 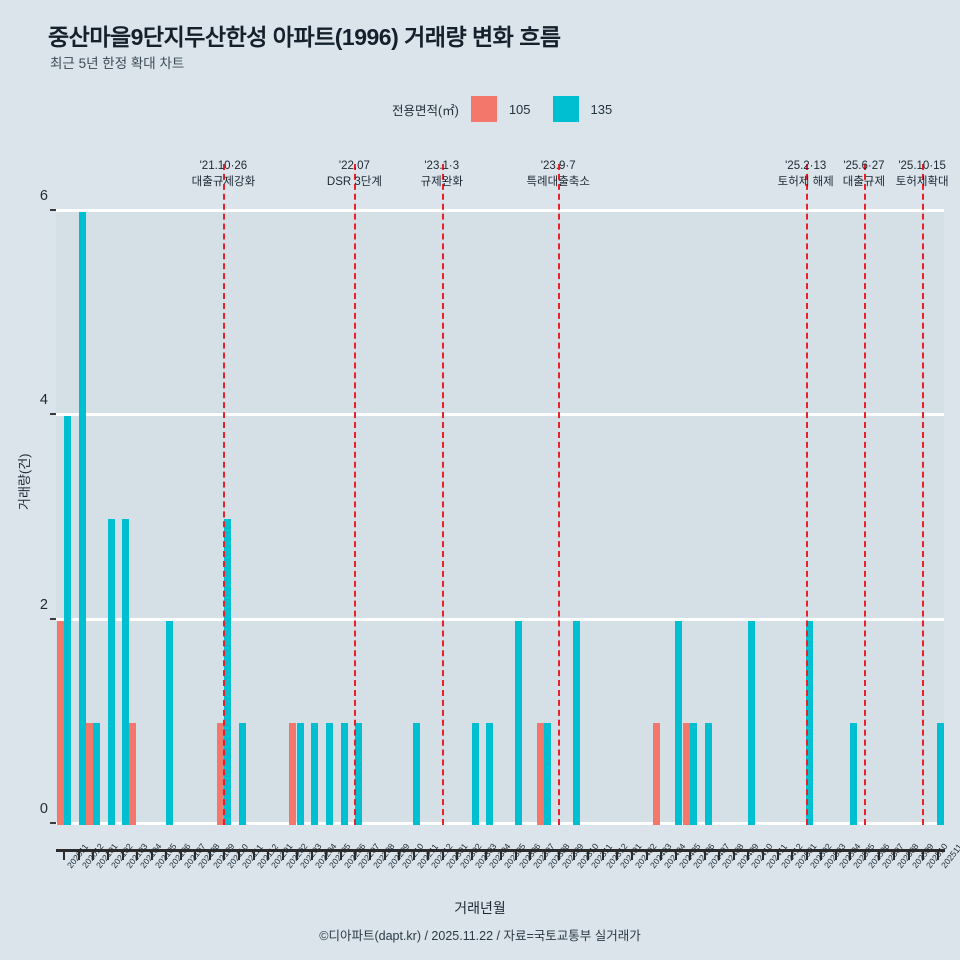 I want to click on chart-legend: 전용면적(㎡) 105 135, so click(x=513, y=109).